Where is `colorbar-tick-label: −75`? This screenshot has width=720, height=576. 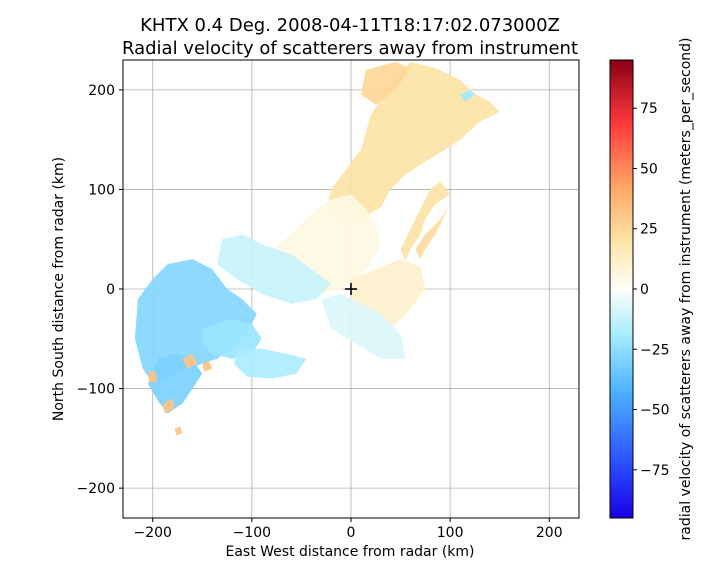
colorbar-tick-label: −75 is located at coordinates (655, 471).